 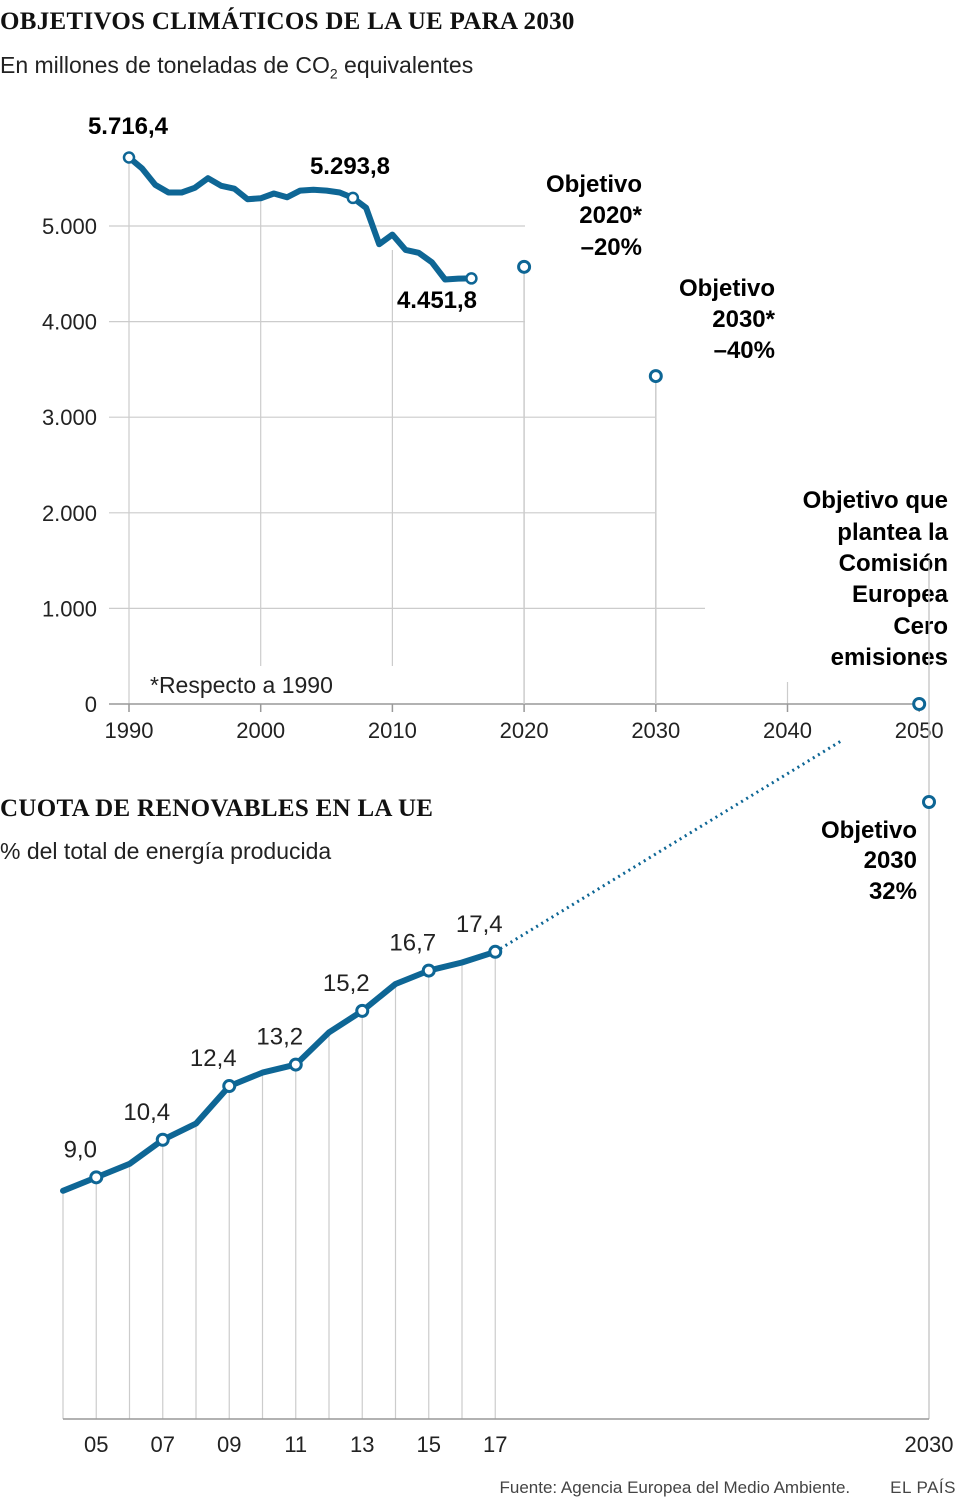 I want to click on x-tick-label: 05, so click(x=96, y=1444).